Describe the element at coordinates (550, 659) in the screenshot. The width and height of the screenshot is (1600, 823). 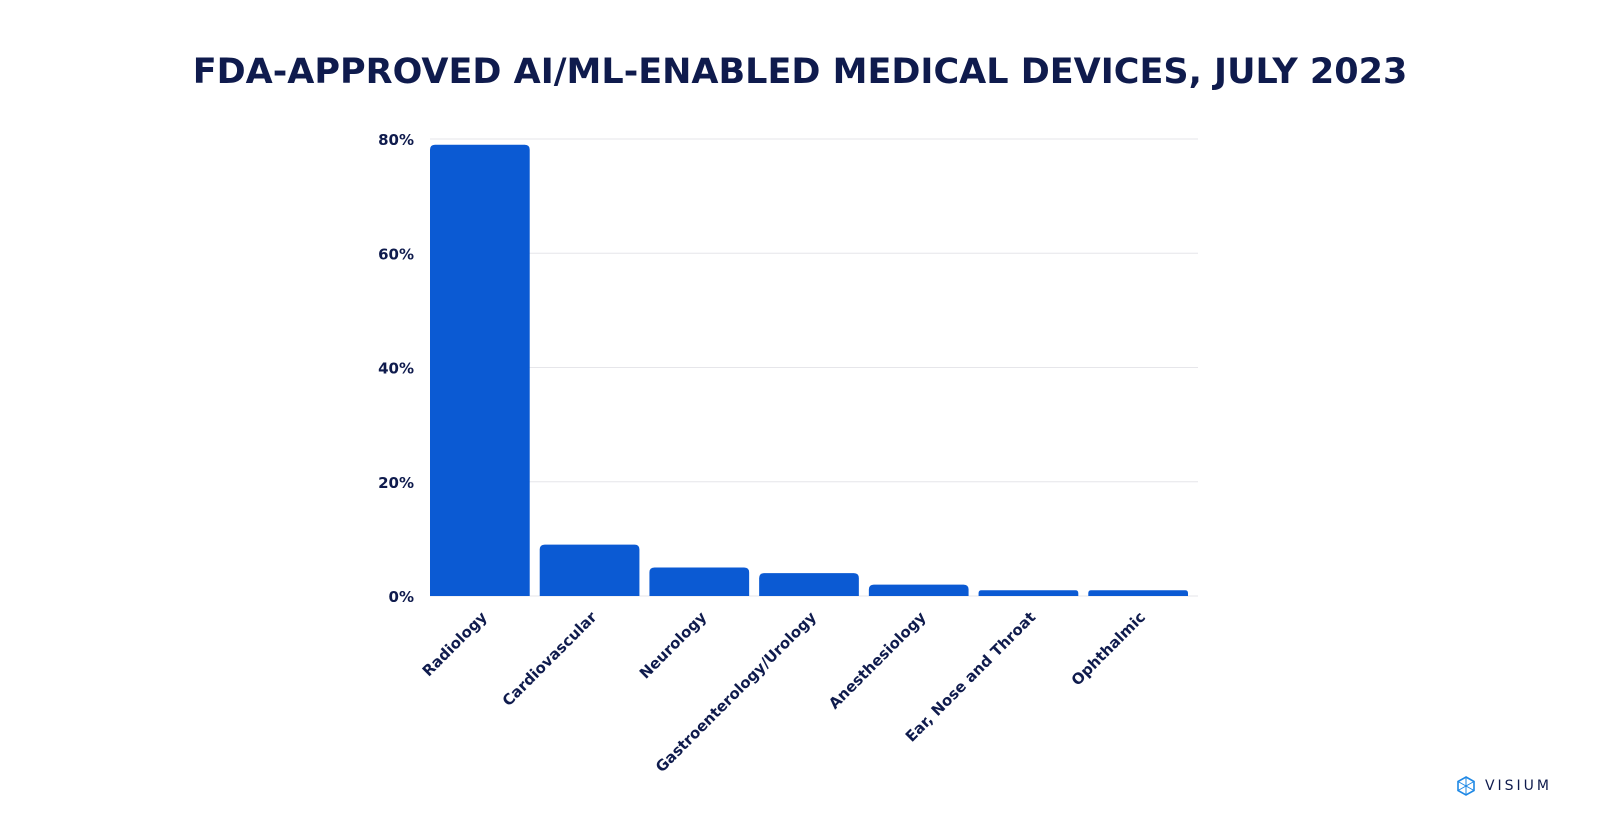
I see `x-tick-label: Cardiovascular` at that location.